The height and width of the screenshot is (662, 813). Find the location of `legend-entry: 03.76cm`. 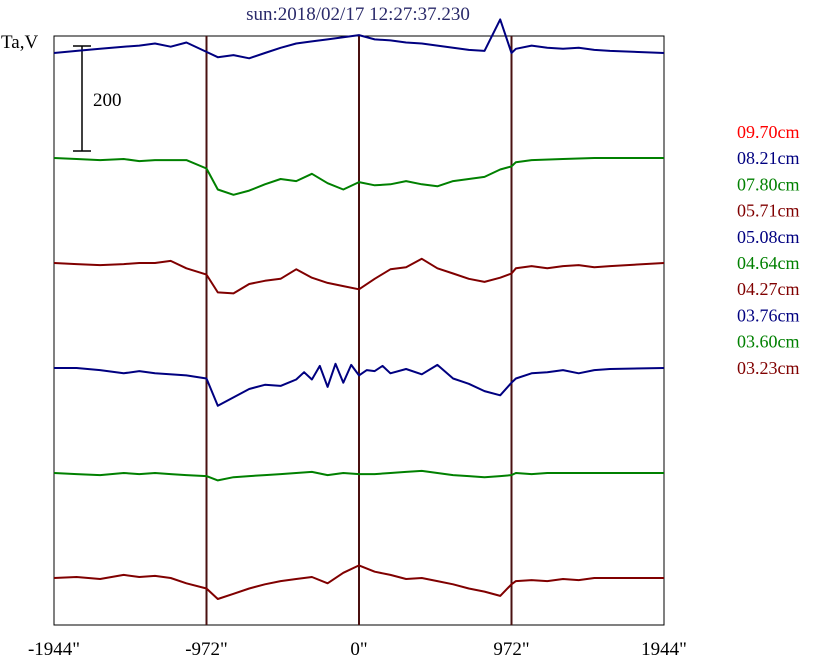

legend-entry: 03.76cm is located at coordinates (768, 315).